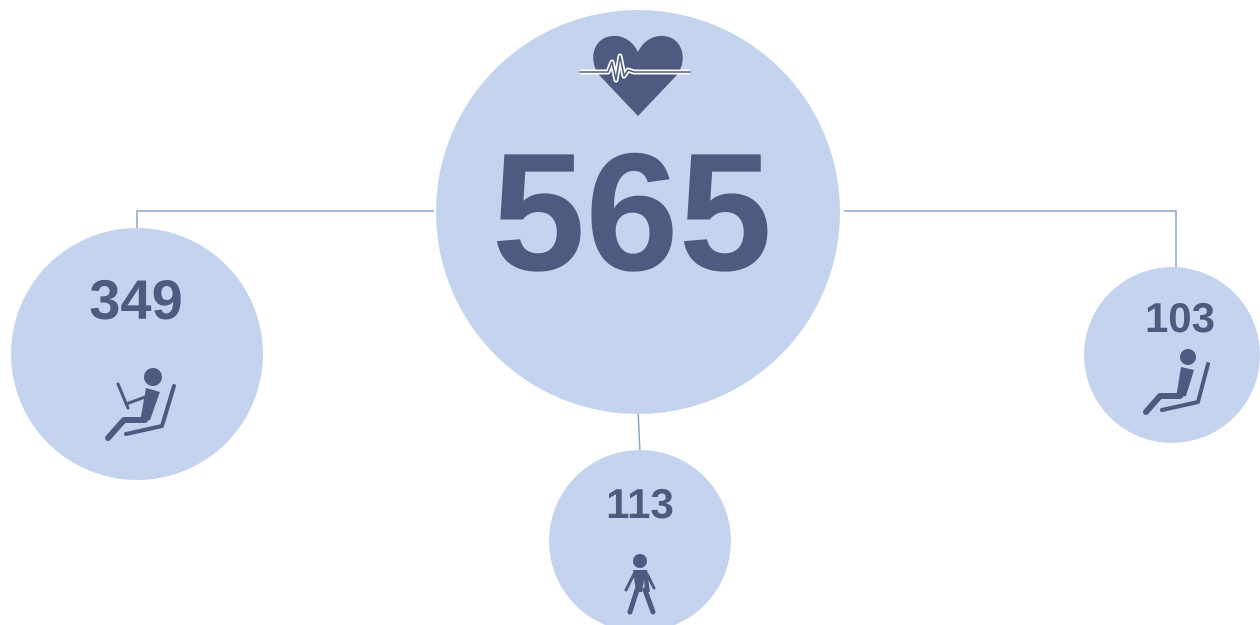 The height and width of the screenshot is (625, 1260). Describe the element at coordinates (632, 212) in the screenshot. I see `total-value: 565` at that location.